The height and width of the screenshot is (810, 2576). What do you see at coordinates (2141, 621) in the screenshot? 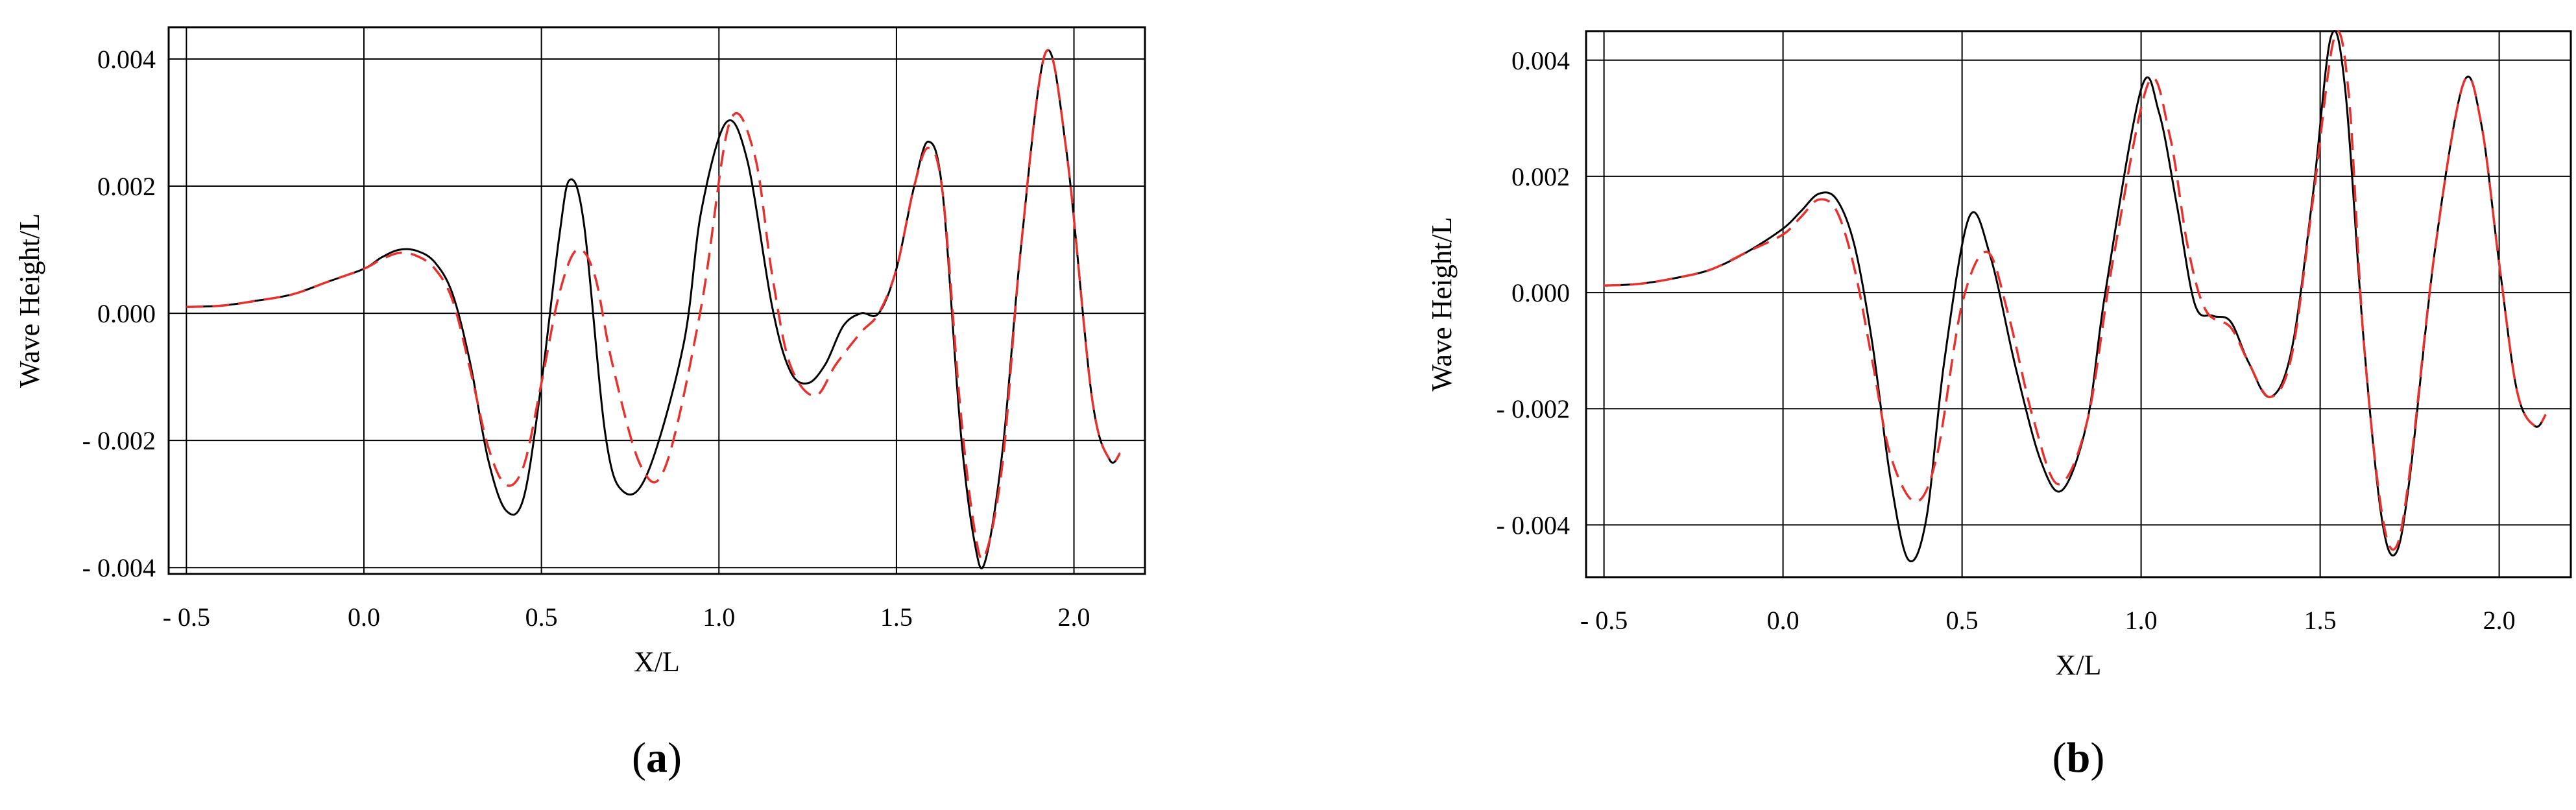
I see `chart-b-x-tick-label-3: 1.0` at bounding box center [2141, 621].